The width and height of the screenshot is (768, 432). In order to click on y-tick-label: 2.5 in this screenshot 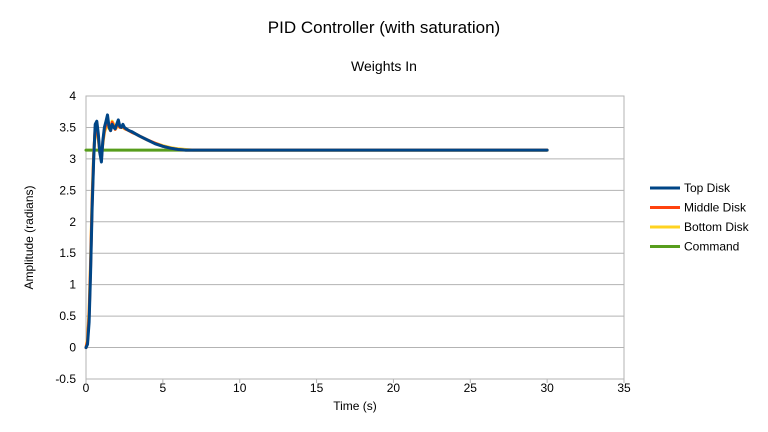, I will do `click(67, 190)`.